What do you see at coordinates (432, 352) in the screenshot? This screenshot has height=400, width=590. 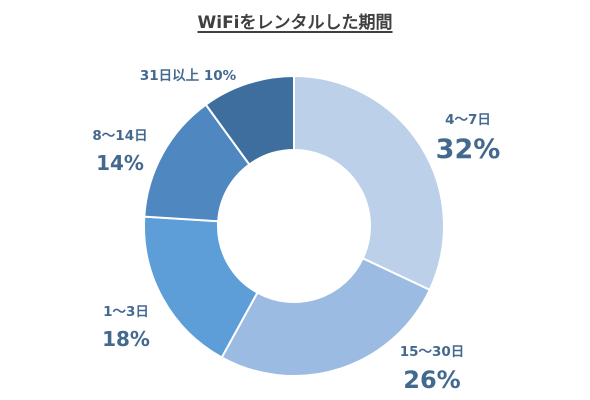 I see `label-name-s15_30: 15～30日` at bounding box center [432, 352].